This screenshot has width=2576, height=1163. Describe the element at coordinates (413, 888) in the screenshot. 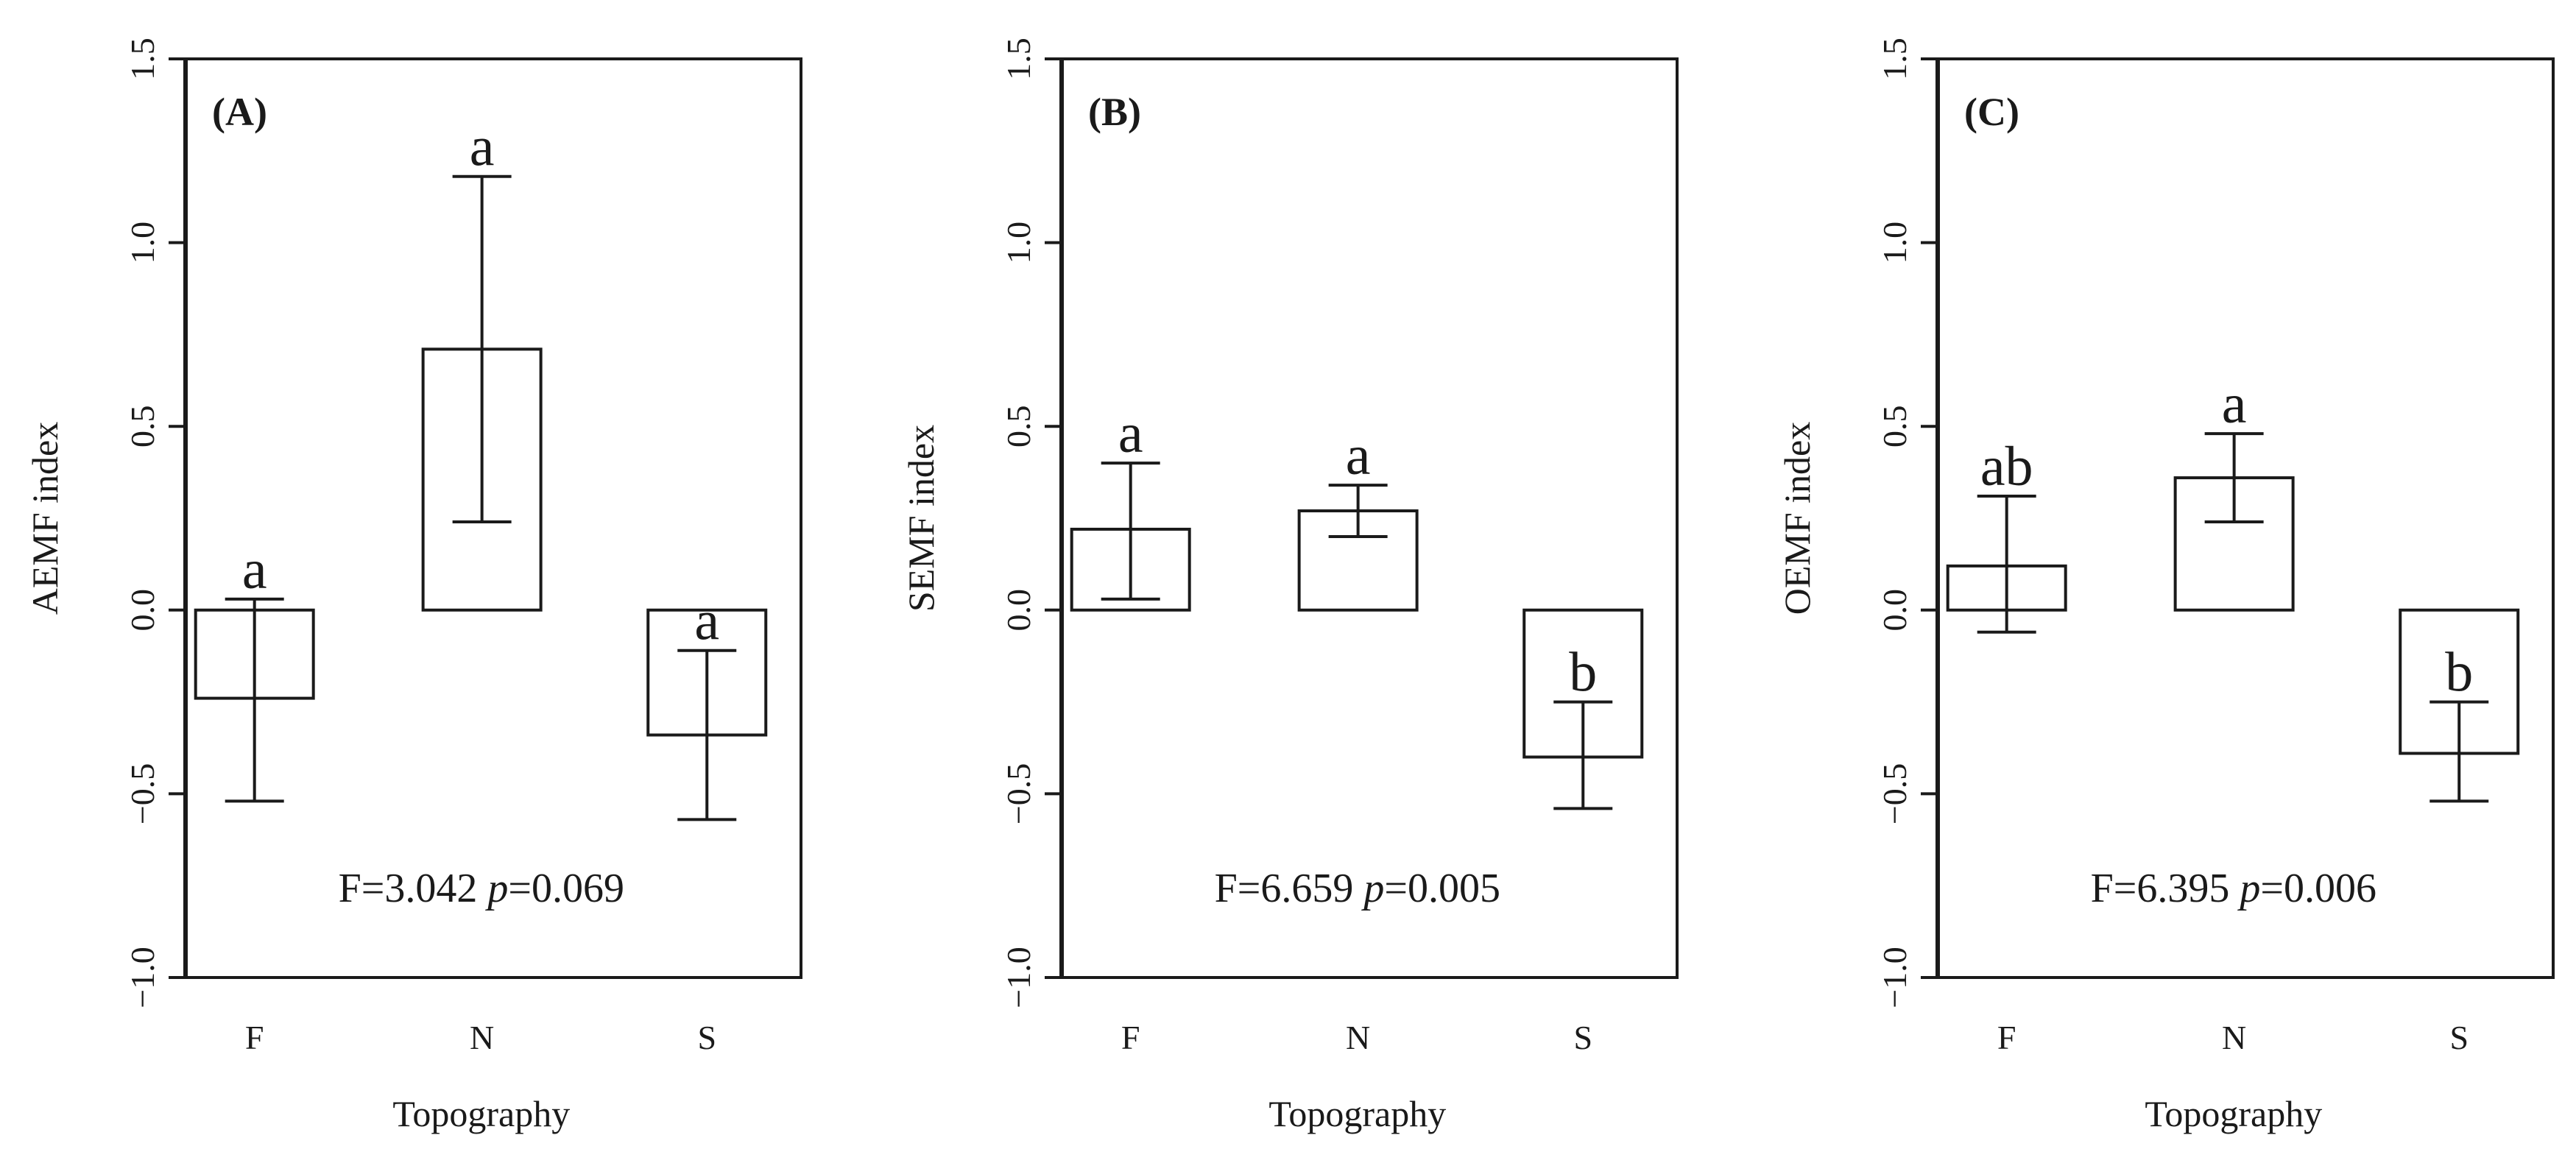

I see `f-statistic: F=3.042` at that location.